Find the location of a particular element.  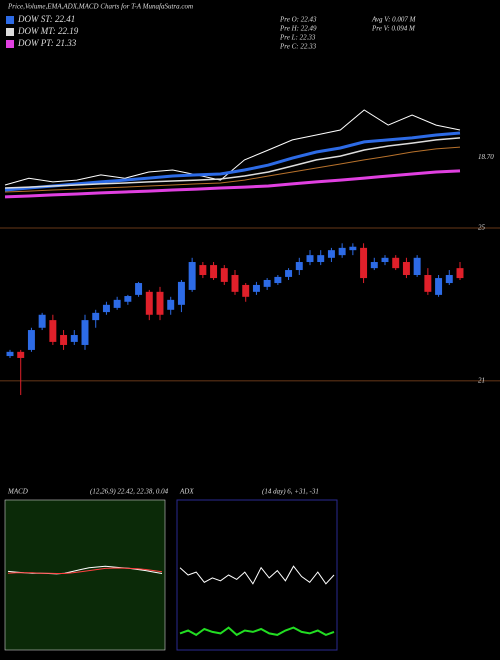

stat: Avg V: 0.007 M is located at coordinates (394, 20).